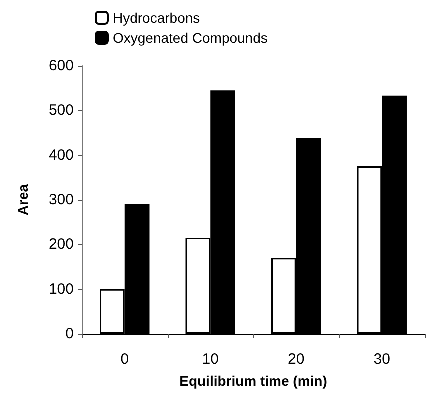 The height and width of the screenshot is (400, 427). I want to click on y-tick-label: 500, so click(61, 111).